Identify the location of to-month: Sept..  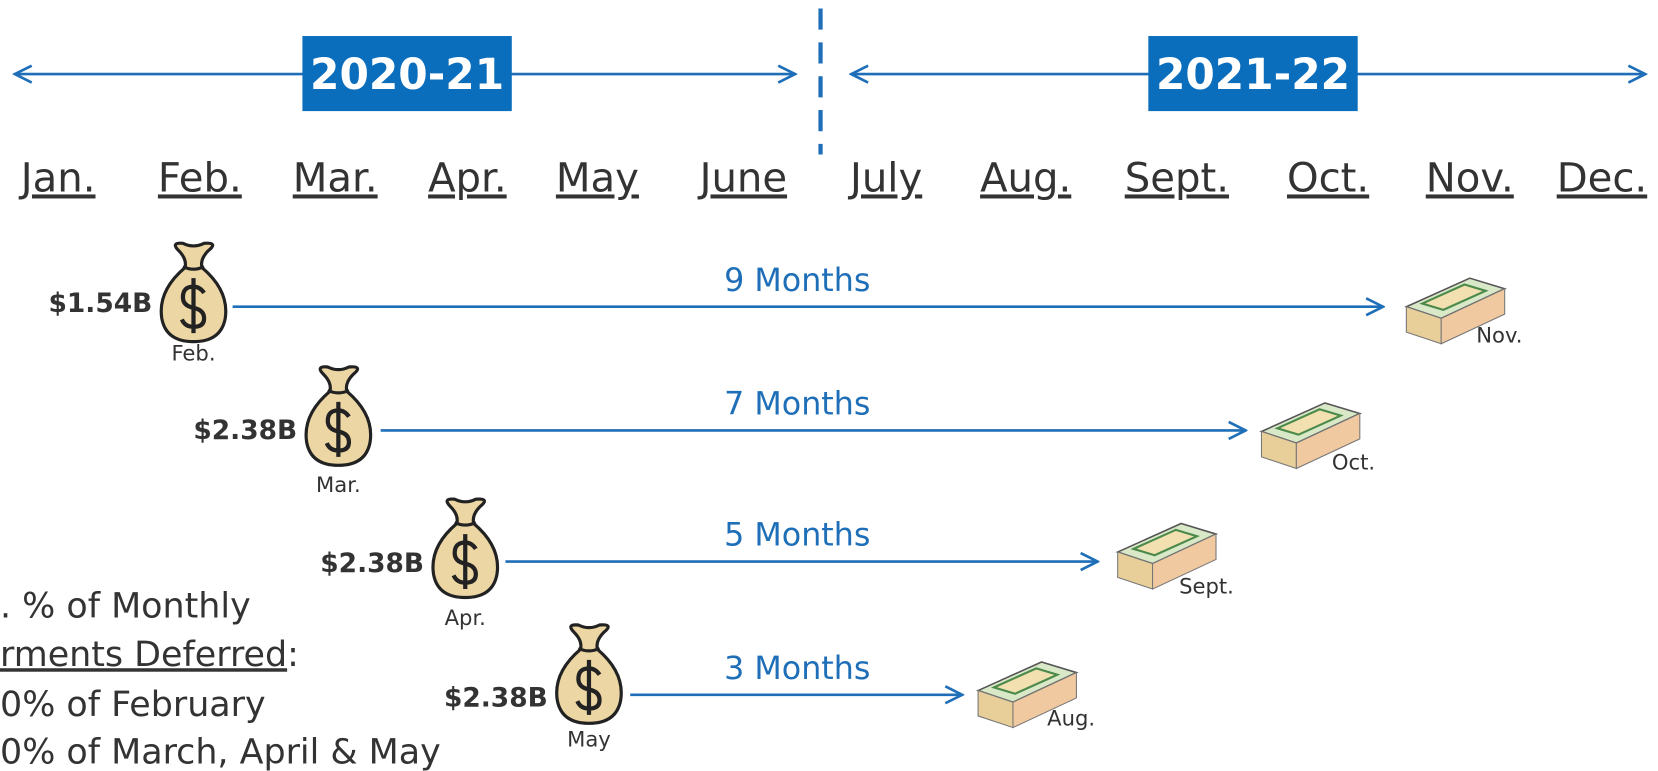
(1206, 585).